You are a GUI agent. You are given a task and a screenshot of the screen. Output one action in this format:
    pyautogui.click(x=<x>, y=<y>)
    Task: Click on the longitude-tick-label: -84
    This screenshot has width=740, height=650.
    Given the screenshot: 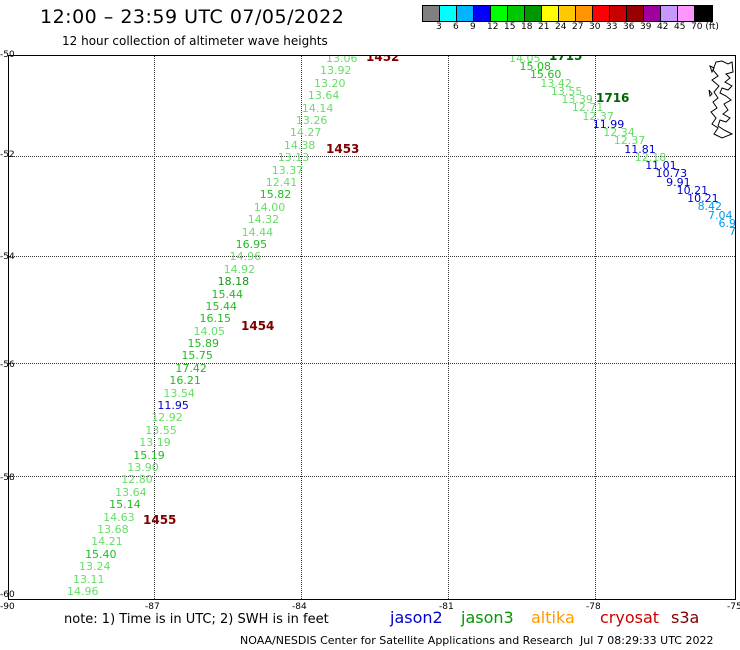 What is the action you would take?
    pyautogui.click(x=299, y=607)
    